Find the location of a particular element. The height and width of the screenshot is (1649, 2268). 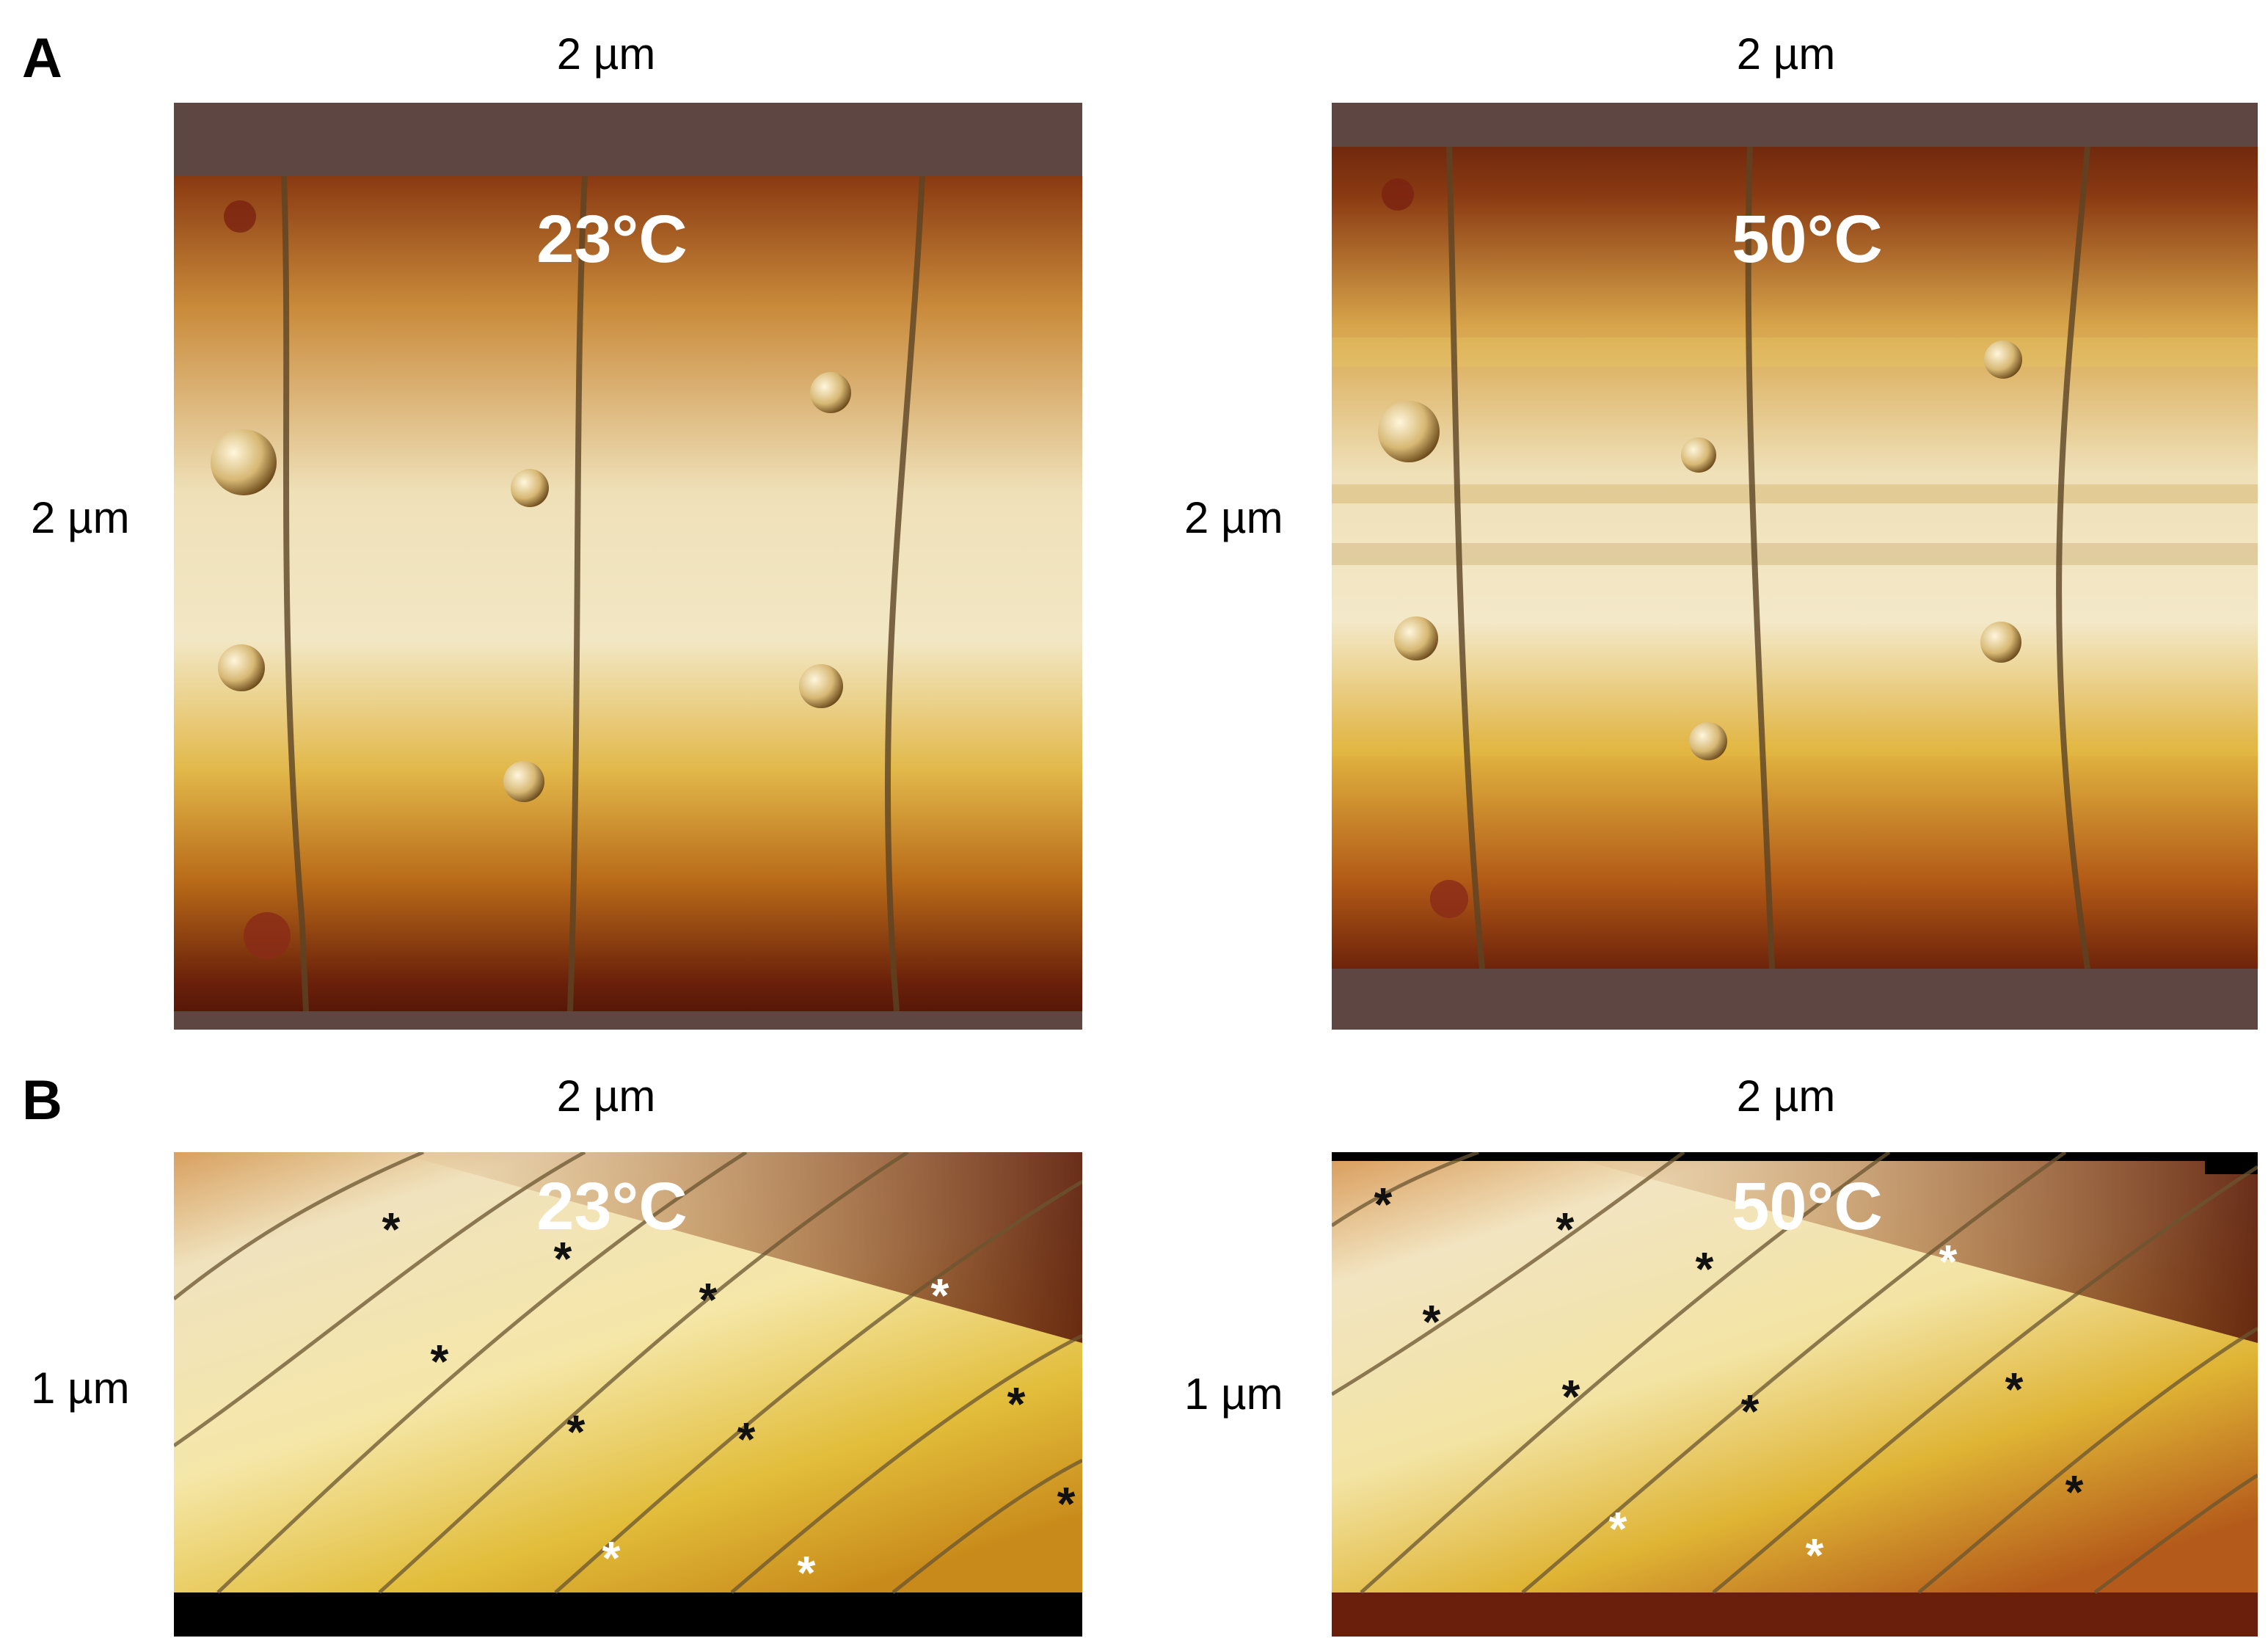

scale-bar-top-a-left: 2 µm is located at coordinates (606, 54).